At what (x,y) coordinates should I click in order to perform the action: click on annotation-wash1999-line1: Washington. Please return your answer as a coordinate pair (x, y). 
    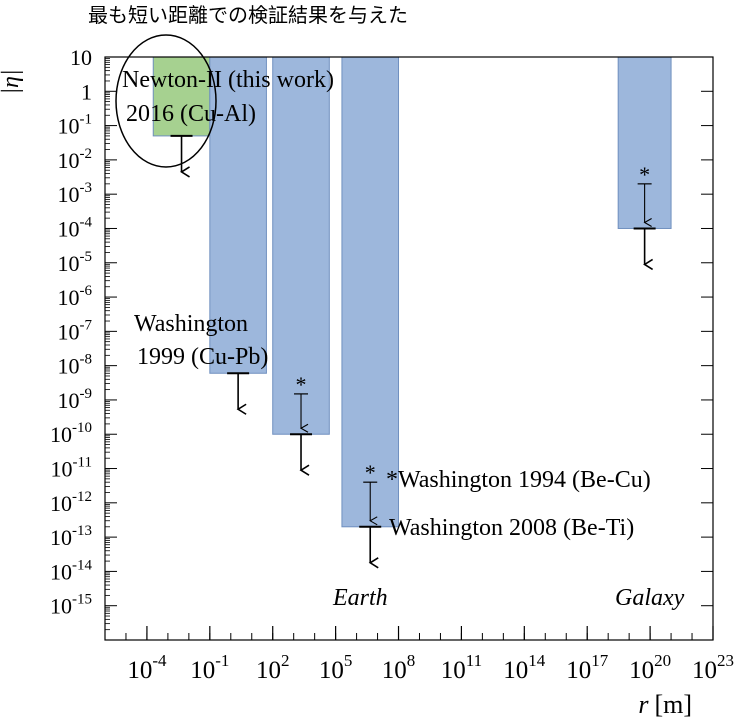
    Looking at the image, I should click on (191, 324).